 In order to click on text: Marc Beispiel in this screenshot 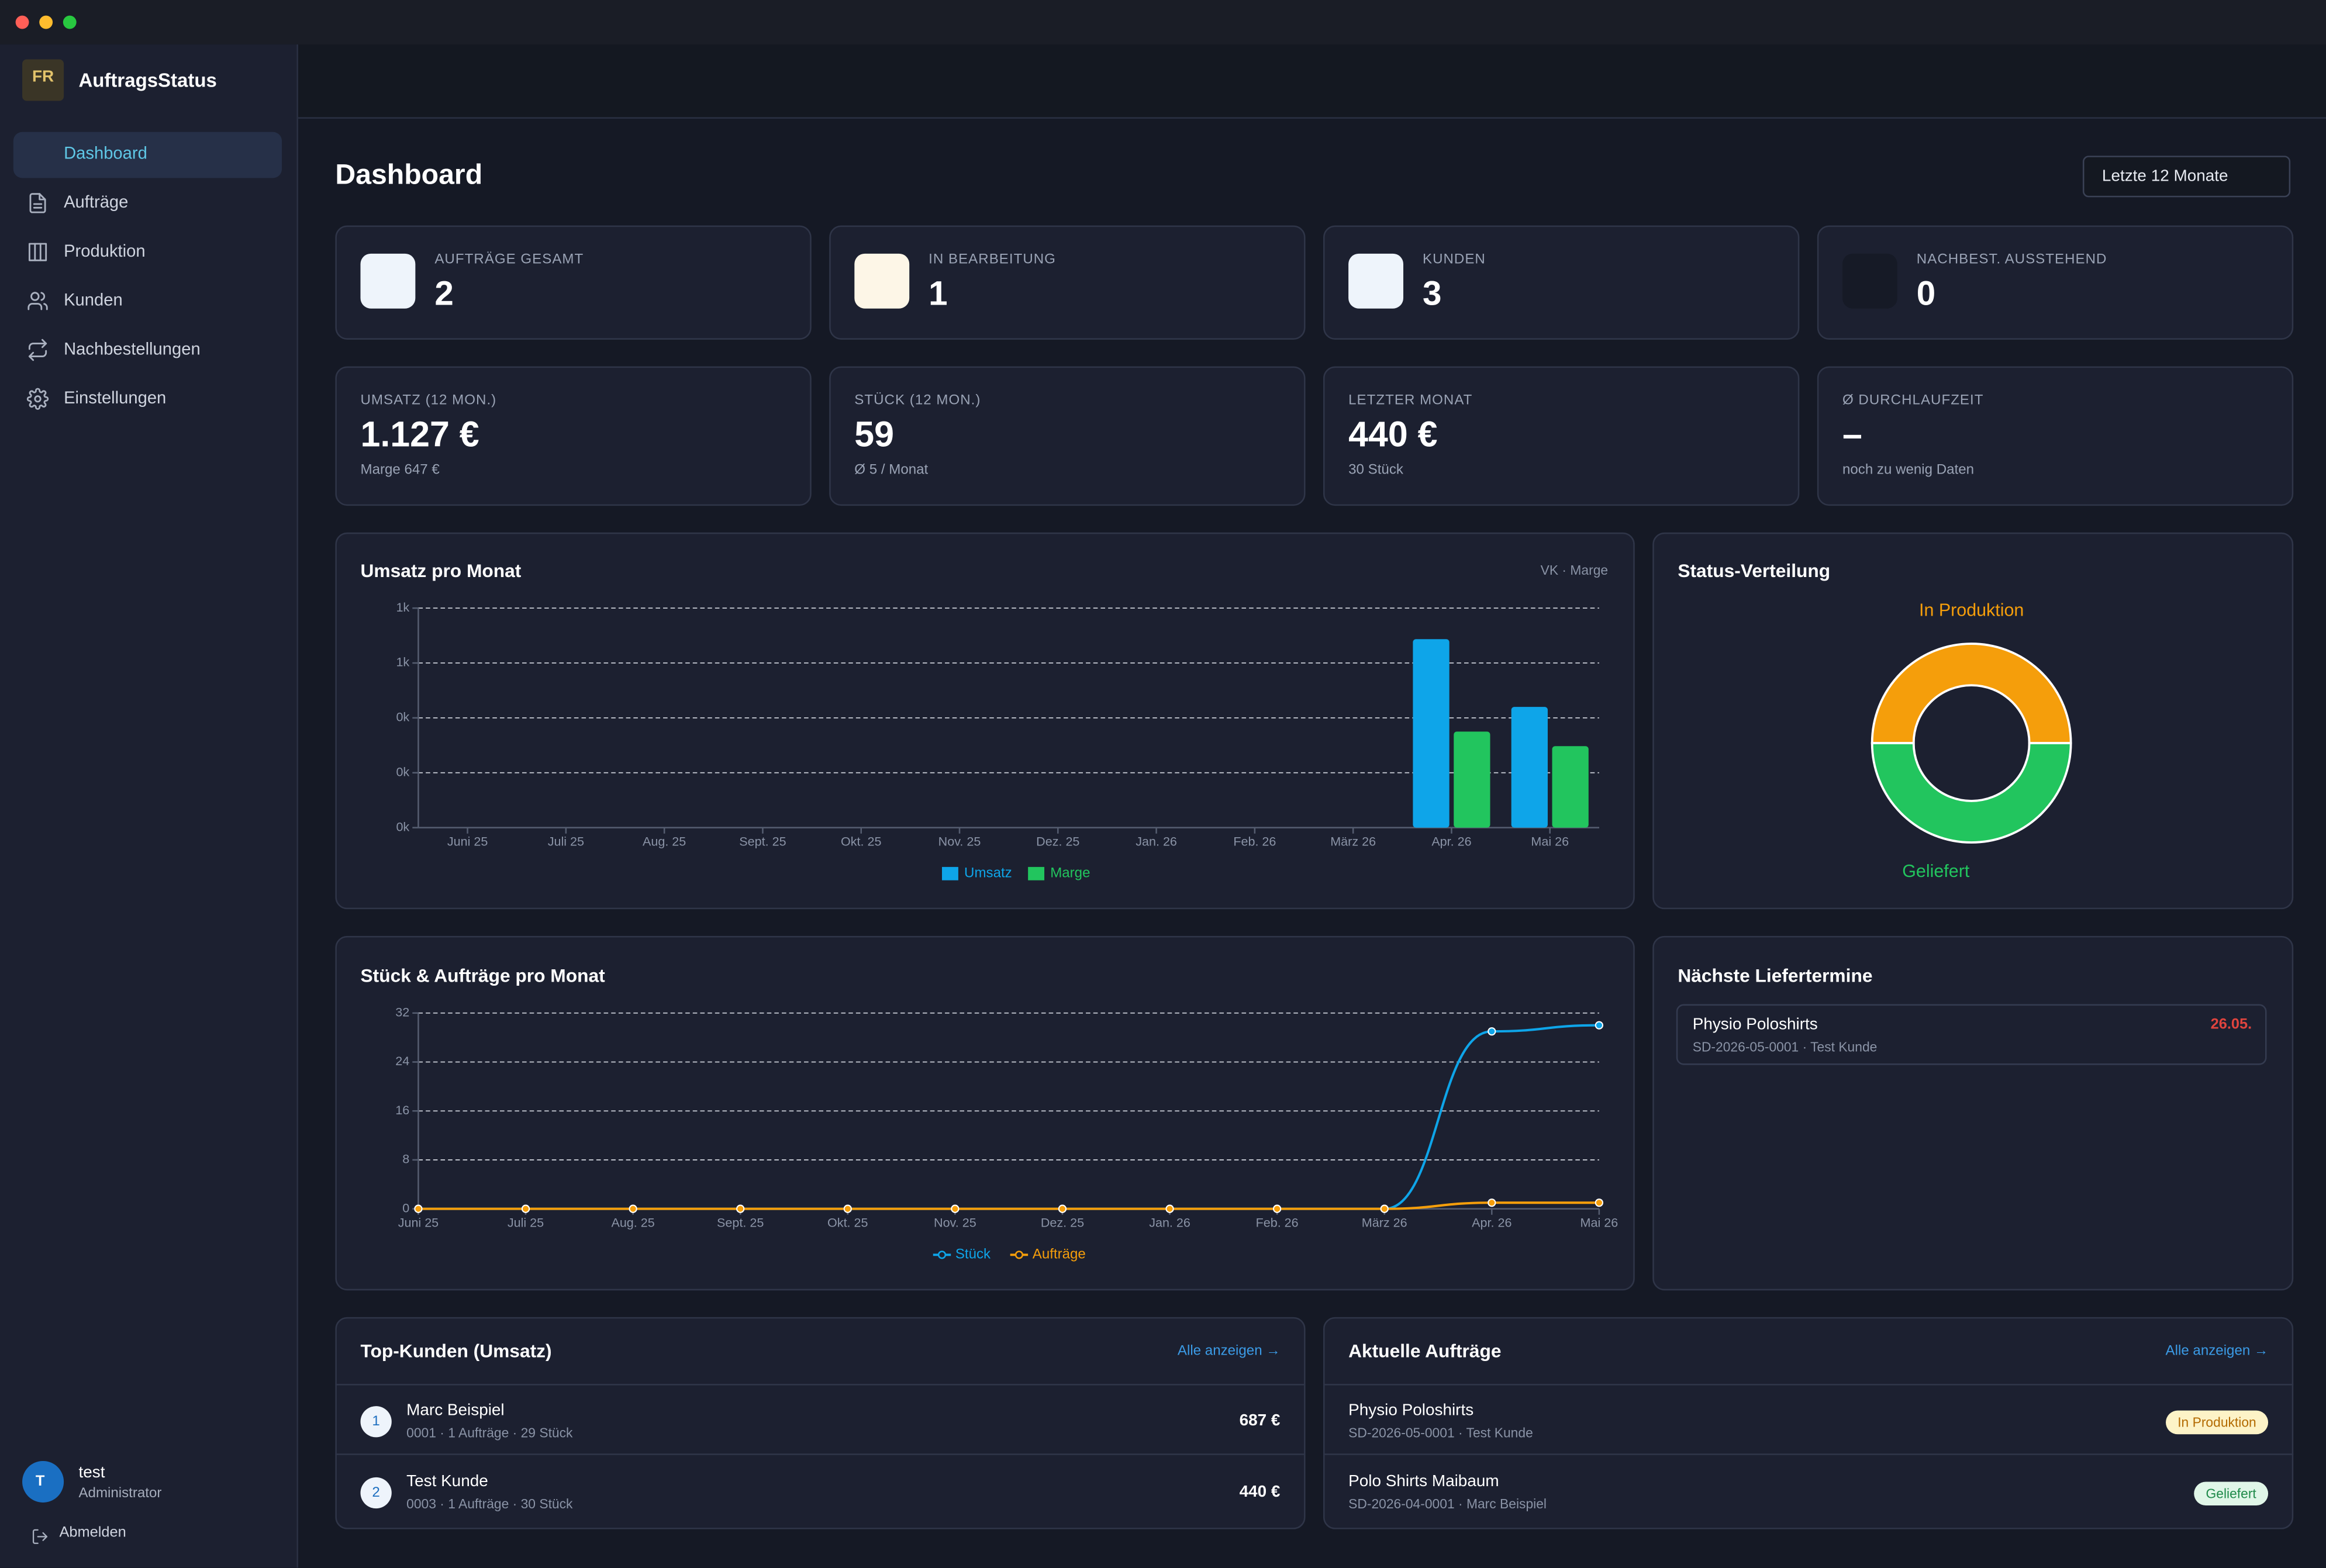, I will do `click(456, 1411)`.